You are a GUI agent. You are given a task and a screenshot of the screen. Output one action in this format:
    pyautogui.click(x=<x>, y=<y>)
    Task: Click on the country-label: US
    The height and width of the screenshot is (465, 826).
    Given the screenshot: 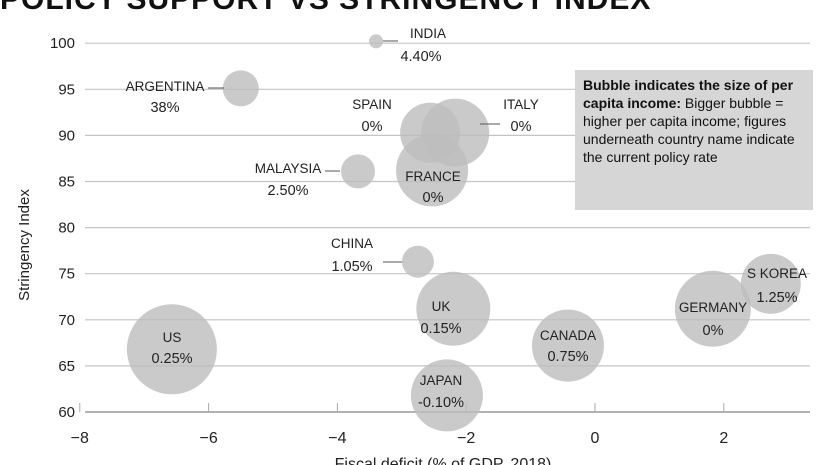 What is the action you would take?
    pyautogui.click(x=172, y=337)
    